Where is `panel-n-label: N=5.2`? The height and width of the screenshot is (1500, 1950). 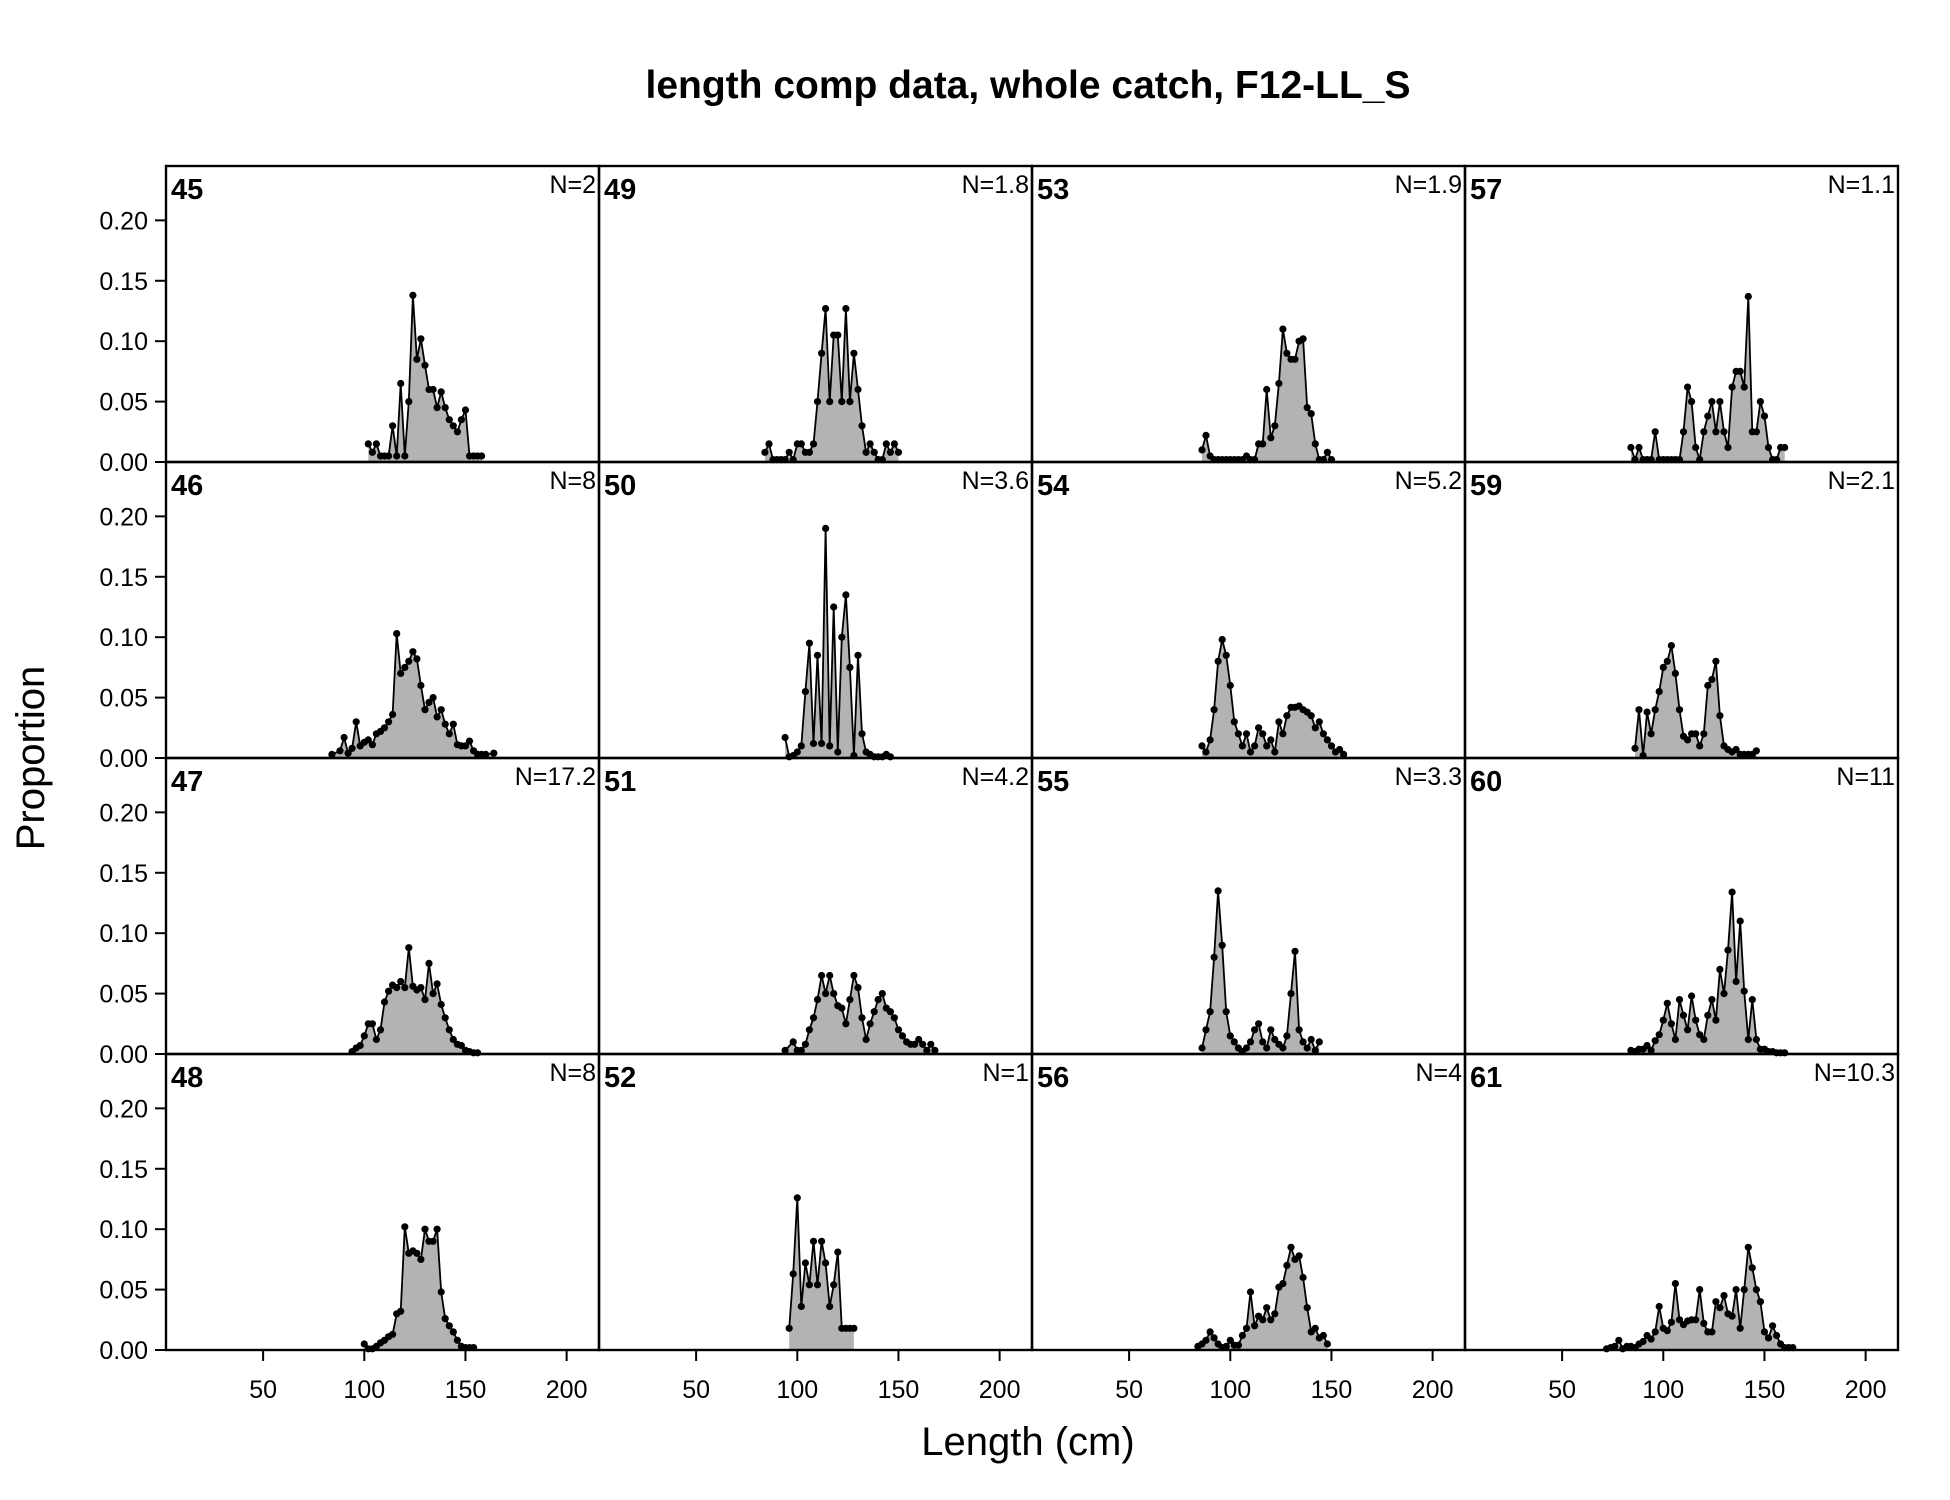
panel-n-label: N=5.2 is located at coordinates (1428, 481).